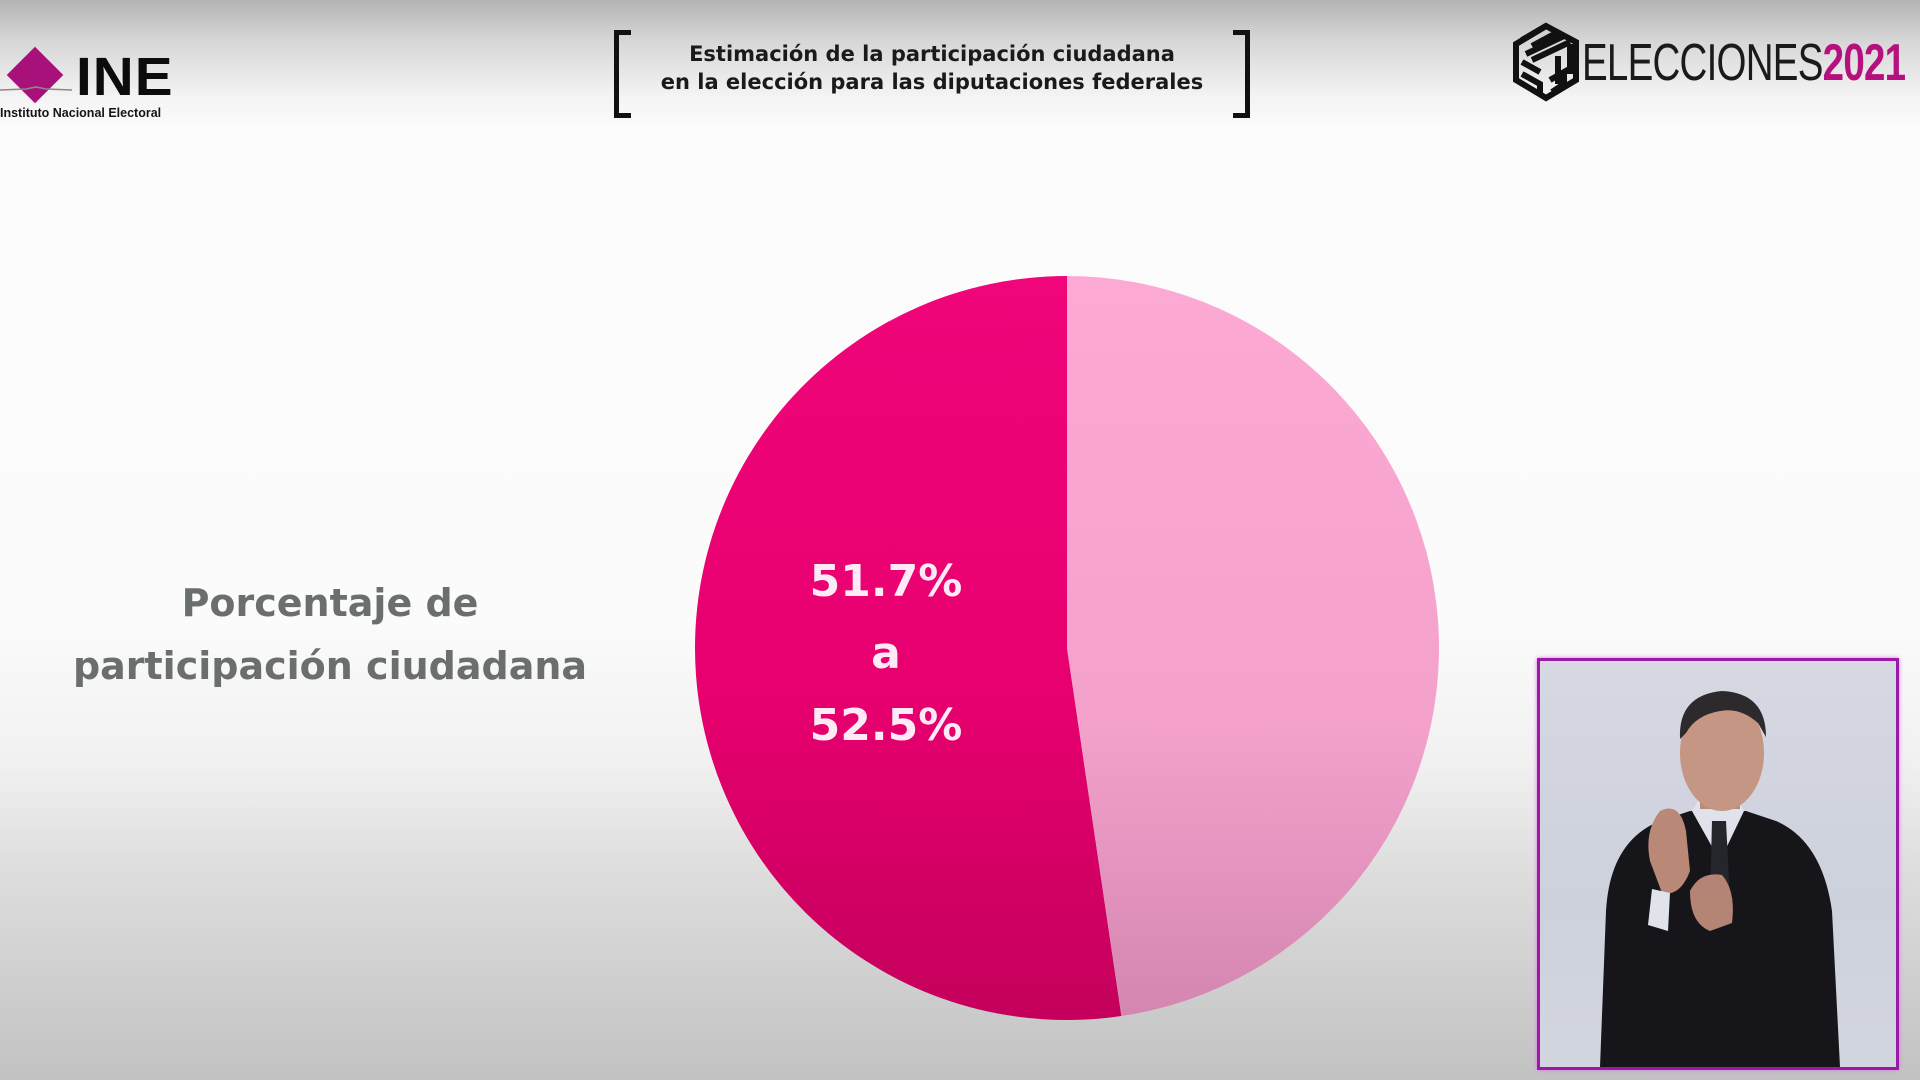 The width and height of the screenshot is (1920, 1080). Describe the element at coordinates (886, 725) in the screenshot. I see `range-high: 52.5%` at that location.